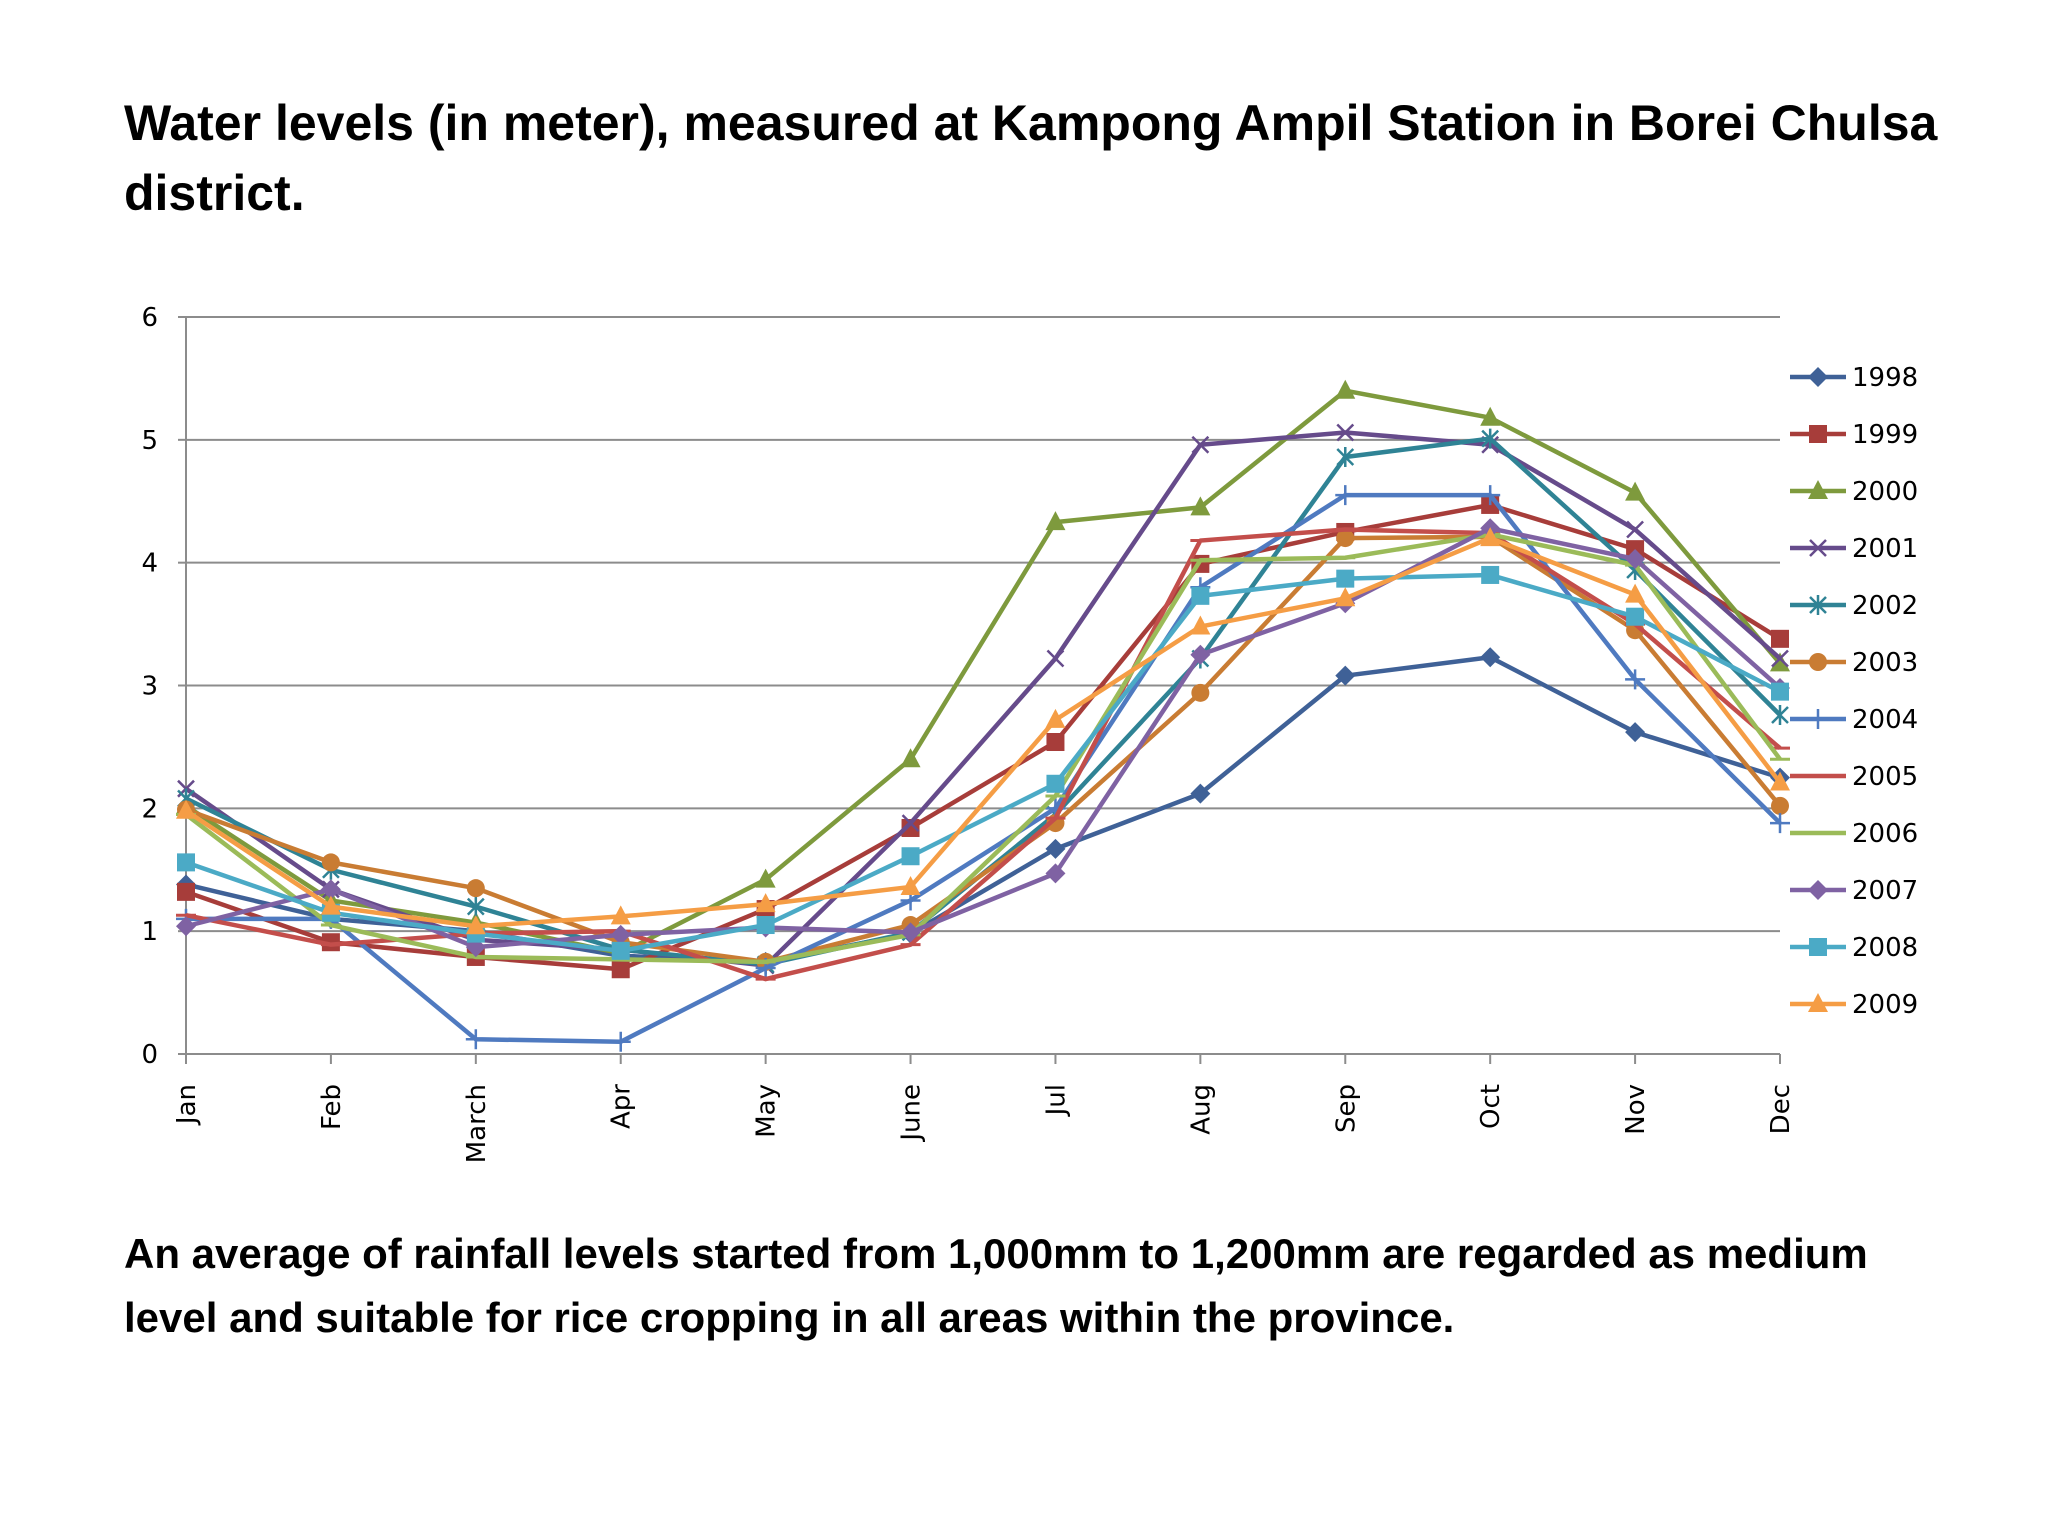 Image resolution: width=2048 pixels, height=1536 pixels. I want to click on x-tick-label: Apr, so click(622, 1106).